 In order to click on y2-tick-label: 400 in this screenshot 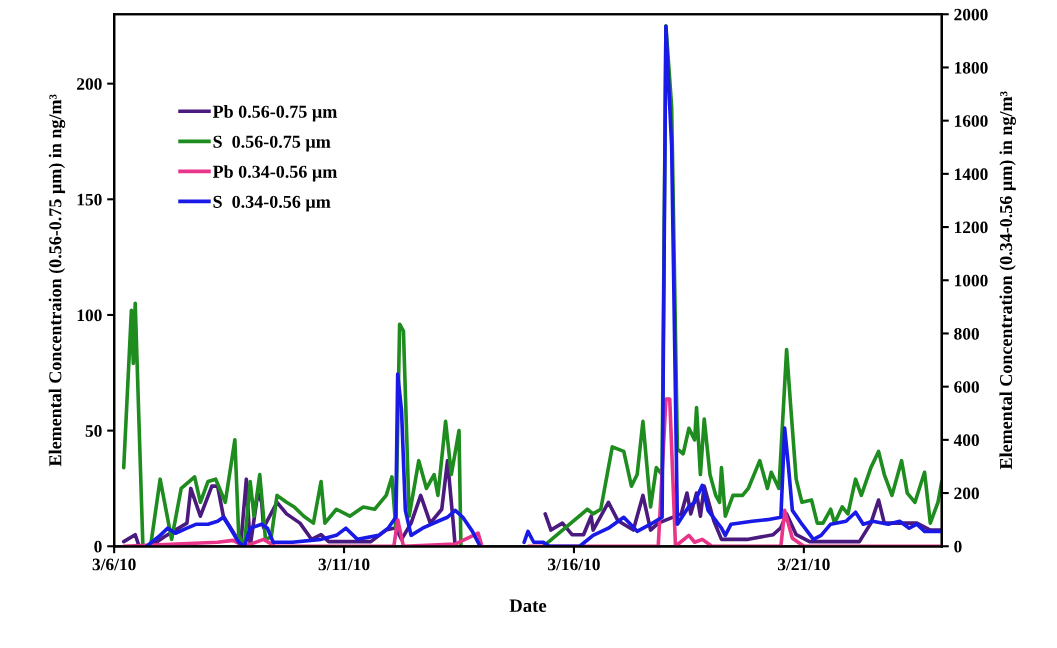, I will do `click(966, 440)`.